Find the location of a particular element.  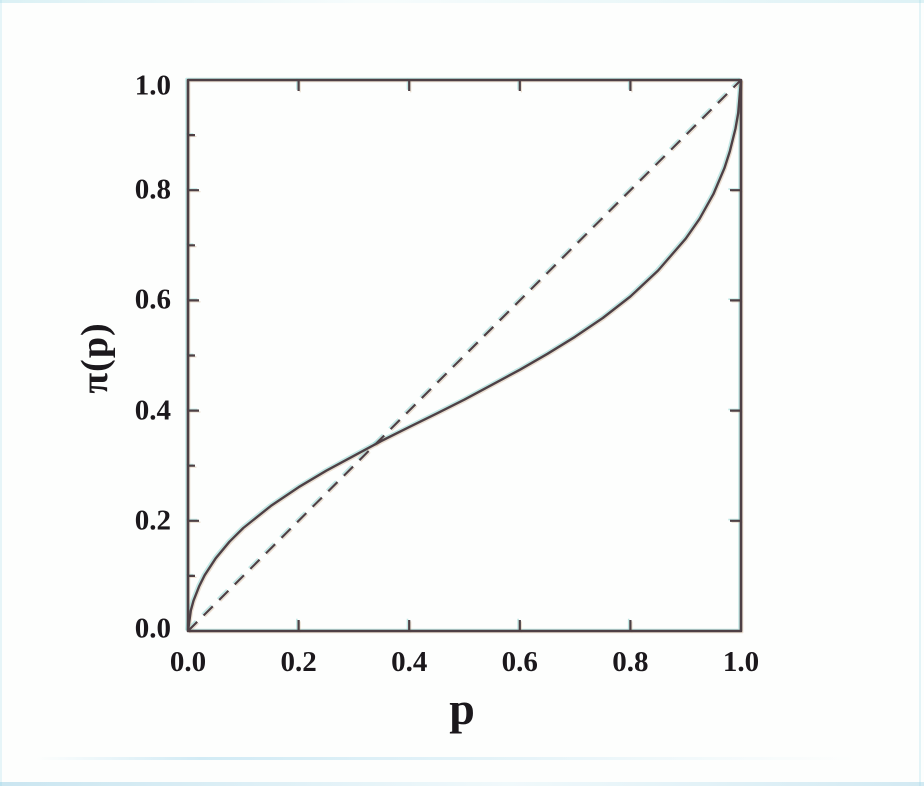

y-tick-label-1.0: 1.0 is located at coordinates (152, 85).